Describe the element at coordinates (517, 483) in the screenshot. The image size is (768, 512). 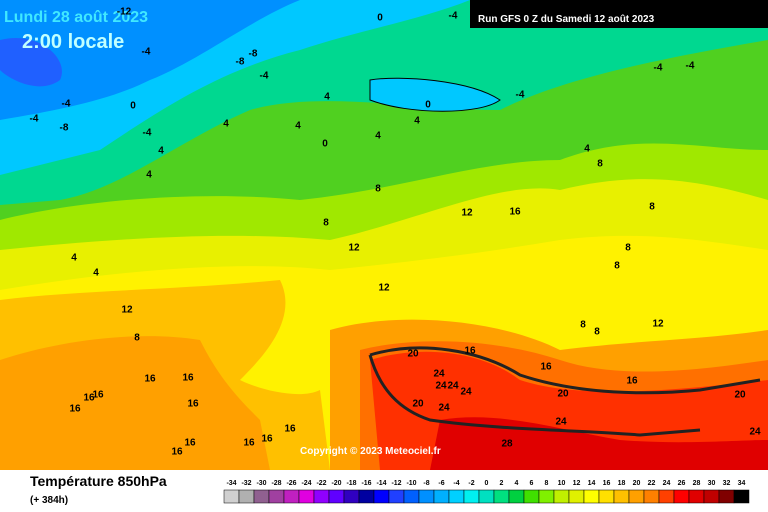
I see `scale-label: 4` at that location.